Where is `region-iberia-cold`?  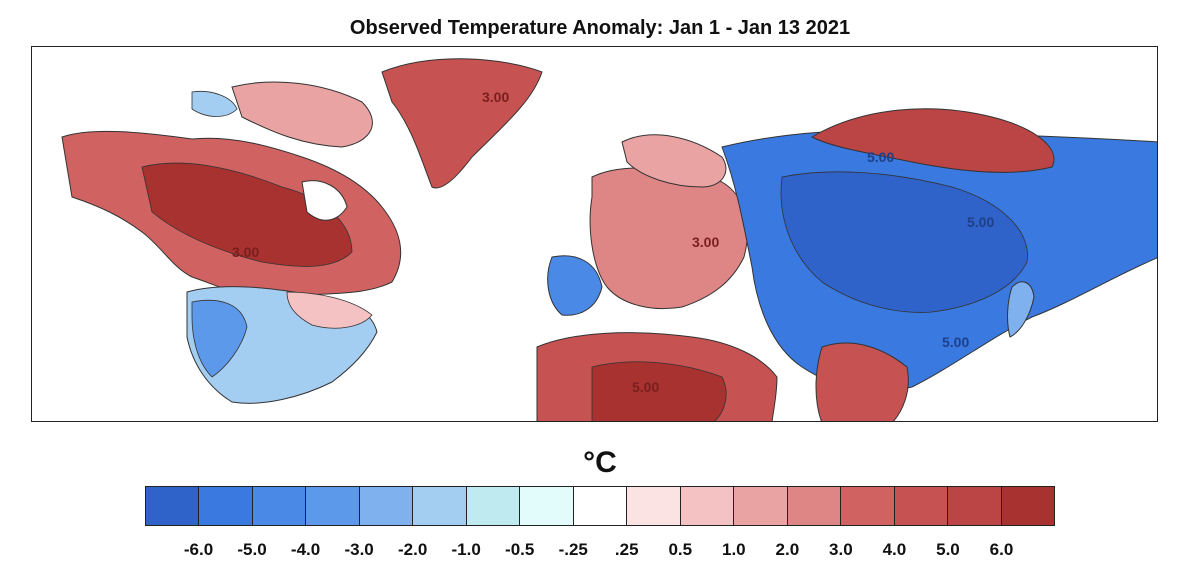 region-iberia-cold is located at coordinates (575, 285).